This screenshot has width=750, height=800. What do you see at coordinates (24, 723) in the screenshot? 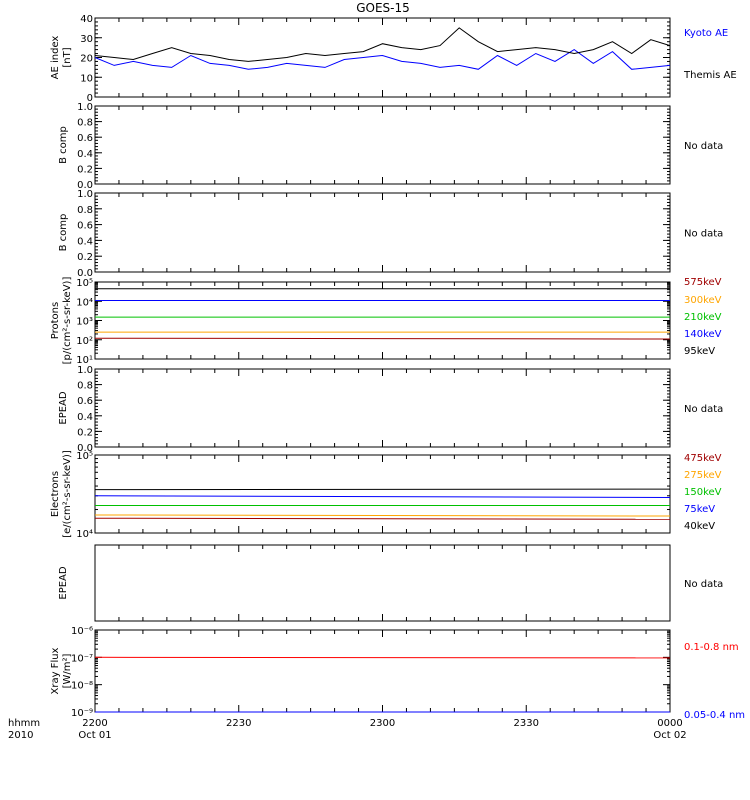
I see `time-axis-row1-label: hhmm` at bounding box center [24, 723].